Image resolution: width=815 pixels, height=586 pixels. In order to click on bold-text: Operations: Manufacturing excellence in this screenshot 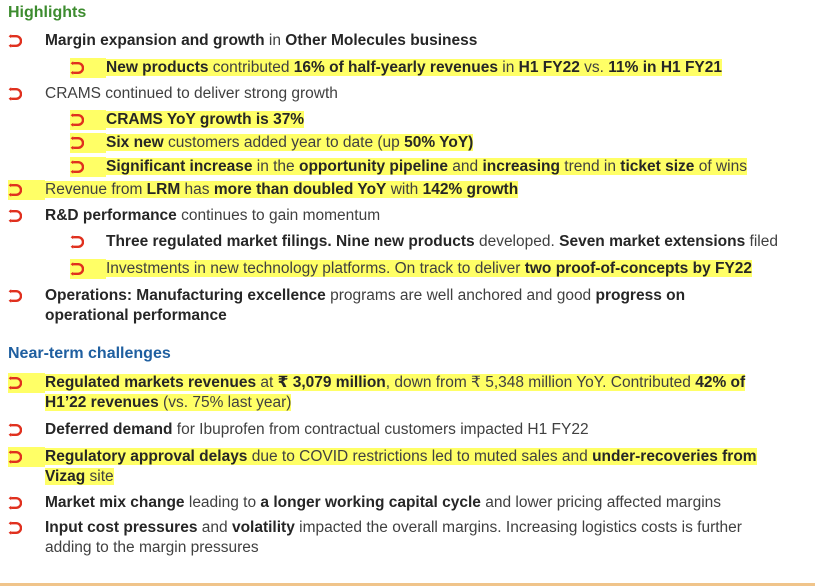, I will do `click(185, 295)`.